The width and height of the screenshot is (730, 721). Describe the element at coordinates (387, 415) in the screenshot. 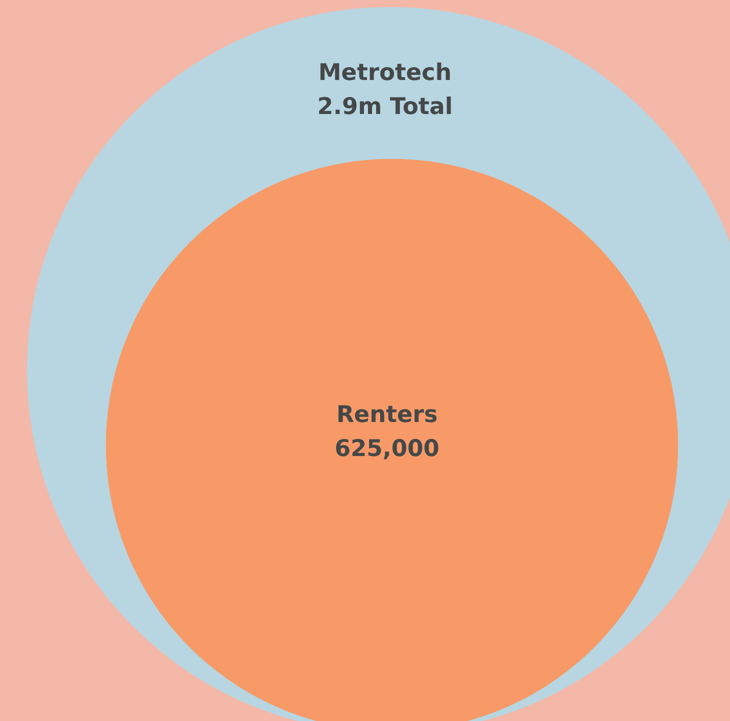

I see `category-label: Renters` at that location.